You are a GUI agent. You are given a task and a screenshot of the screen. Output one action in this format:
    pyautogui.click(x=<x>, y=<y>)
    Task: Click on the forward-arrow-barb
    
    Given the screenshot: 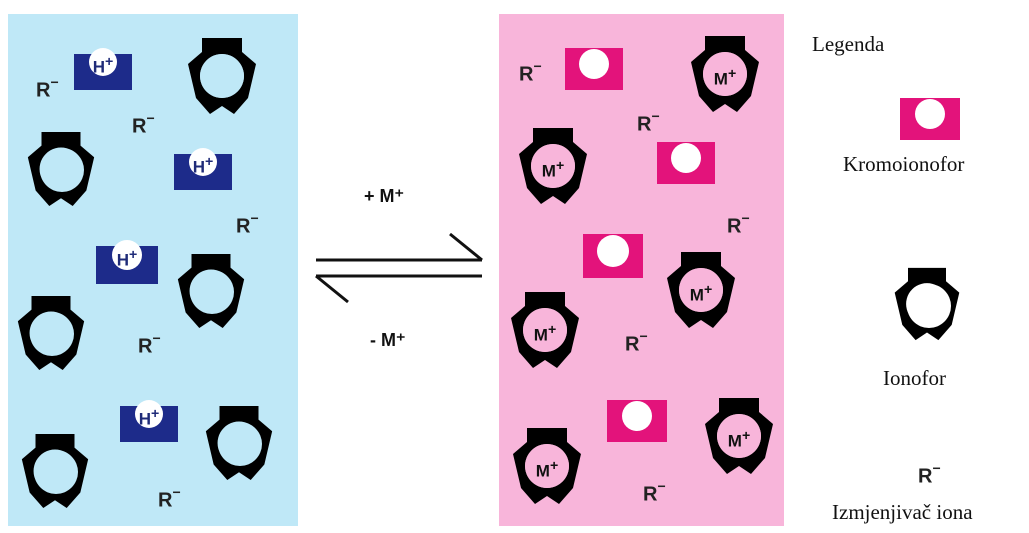 What is the action you would take?
    pyautogui.click(x=466, y=247)
    